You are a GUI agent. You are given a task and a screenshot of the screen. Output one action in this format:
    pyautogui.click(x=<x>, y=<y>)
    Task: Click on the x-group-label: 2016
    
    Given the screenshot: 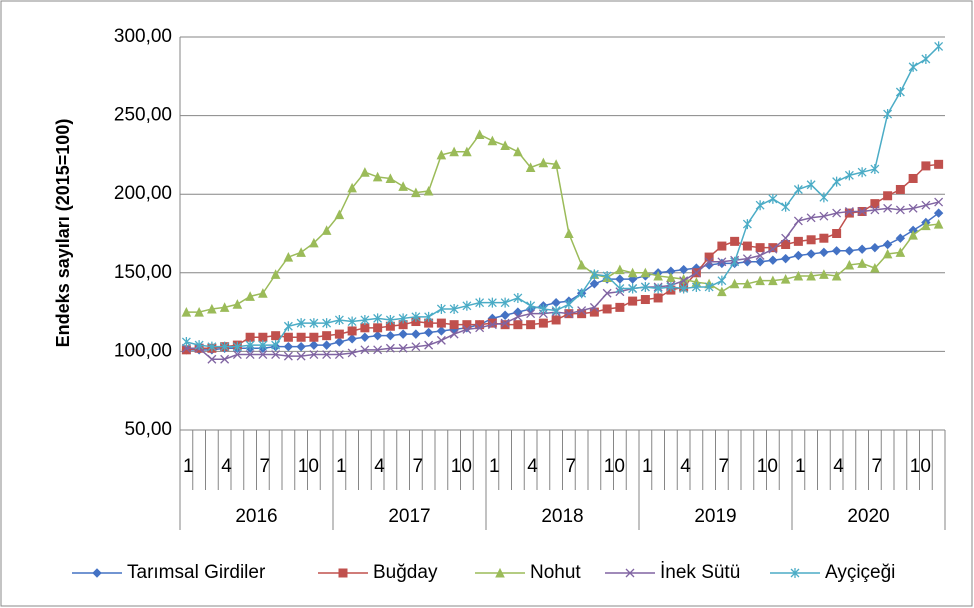 What is the action you would take?
    pyautogui.click(x=256, y=516)
    